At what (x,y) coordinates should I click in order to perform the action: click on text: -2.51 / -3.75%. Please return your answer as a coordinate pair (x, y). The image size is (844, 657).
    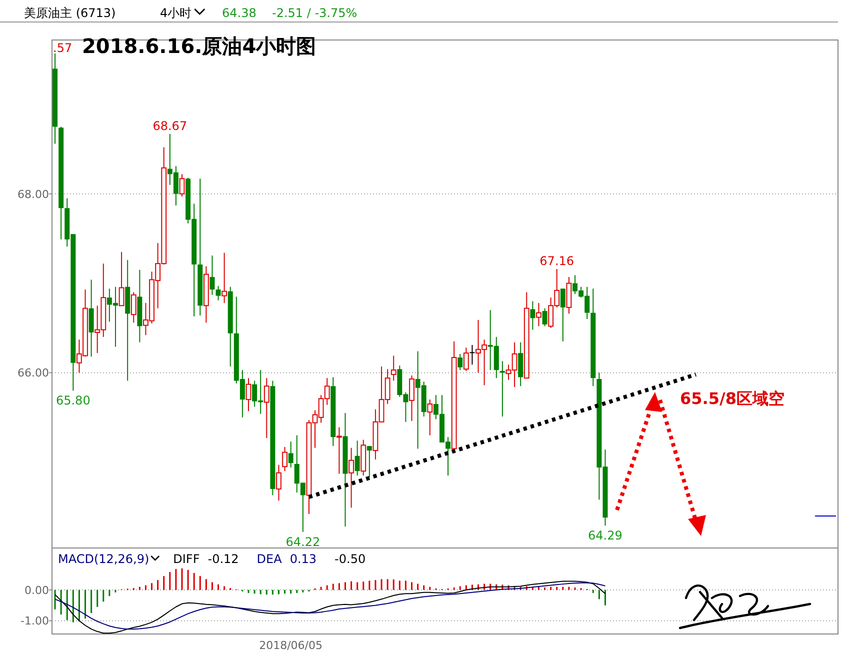
    Looking at the image, I should click on (315, 13).